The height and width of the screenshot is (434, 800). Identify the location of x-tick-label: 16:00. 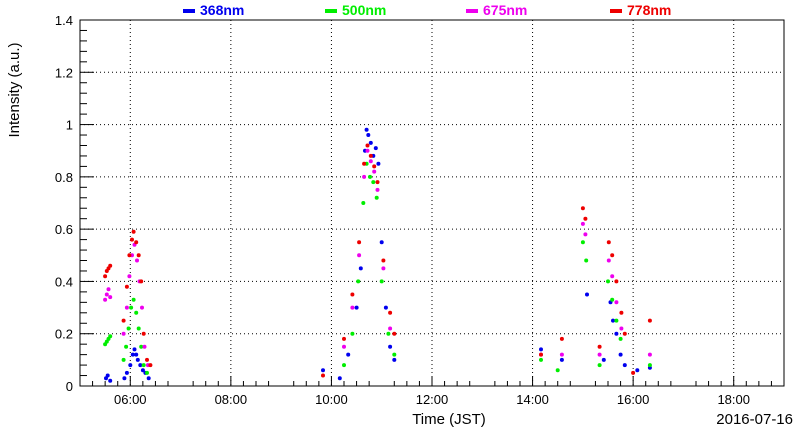
(633, 399).